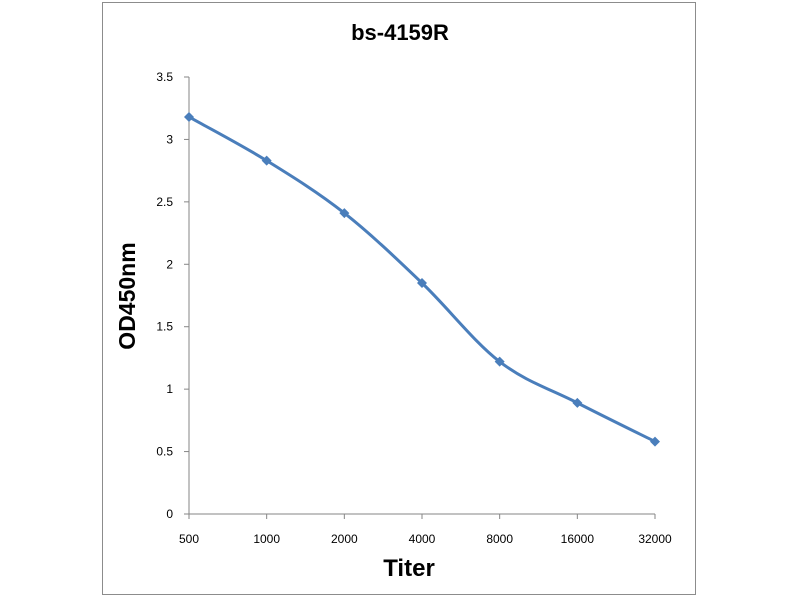 Image resolution: width=800 pixels, height=600 pixels. What do you see at coordinates (164, 327) in the screenshot?
I see `y-tick-label: 1.5` at bounding box center [164, 327].